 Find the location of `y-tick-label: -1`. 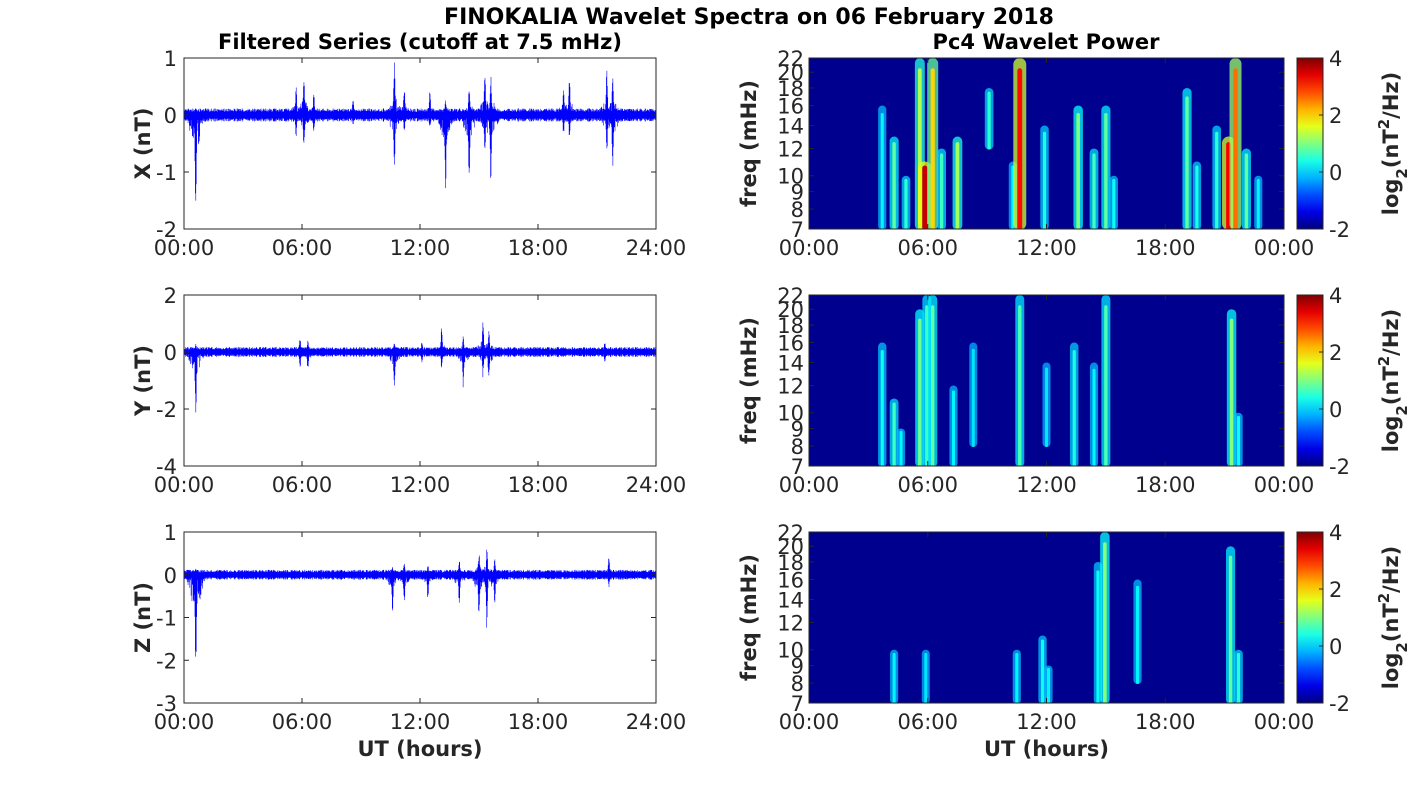

y-tick-label: -1 is located at coordinates (166, 173).